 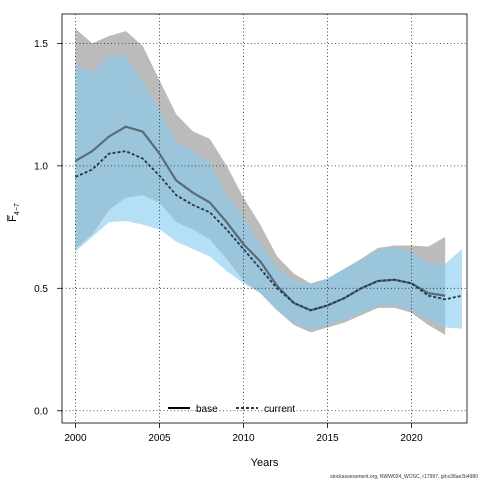 What do you see at coordinates (41, 289) in the screenshot?
I see `y-tick-label-0.5: 0.5` at bounding box center [41, 289].